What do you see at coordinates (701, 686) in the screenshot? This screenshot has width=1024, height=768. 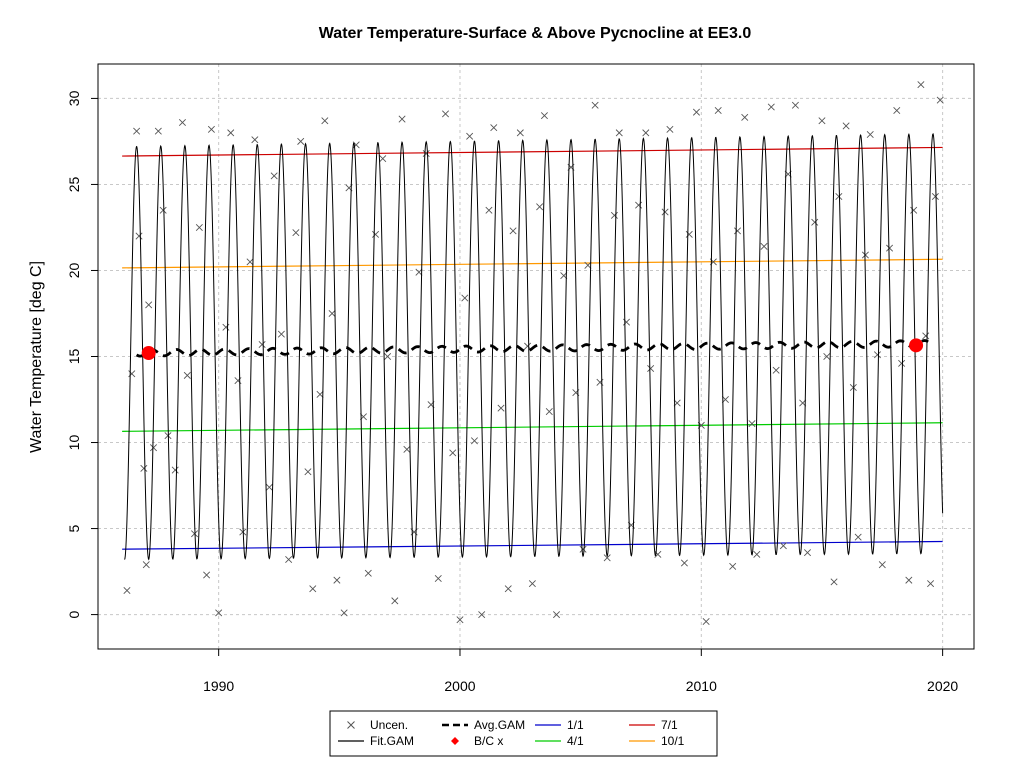 I see `x-tick-label: 2010` at bounding box center [701, 686].